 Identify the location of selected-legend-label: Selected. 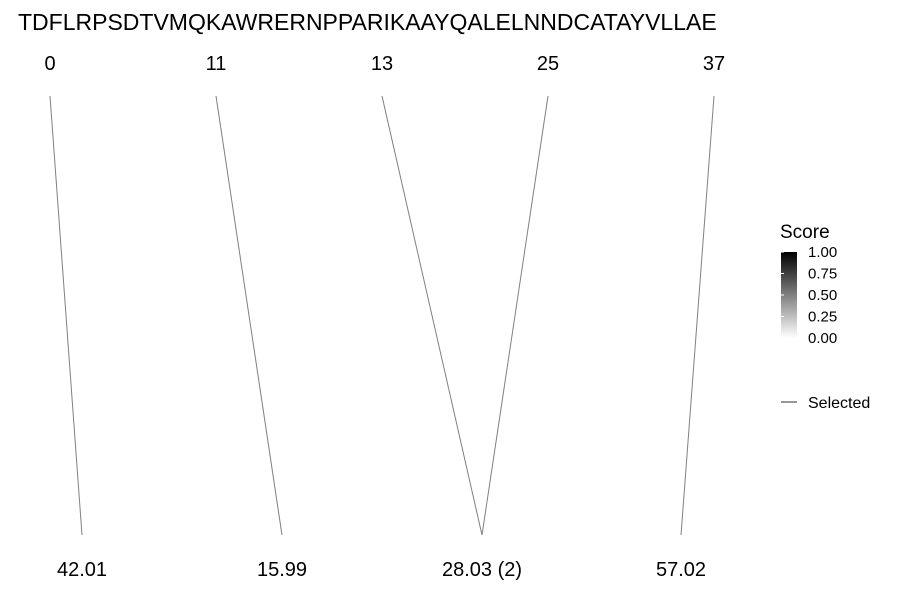
(839, 403).